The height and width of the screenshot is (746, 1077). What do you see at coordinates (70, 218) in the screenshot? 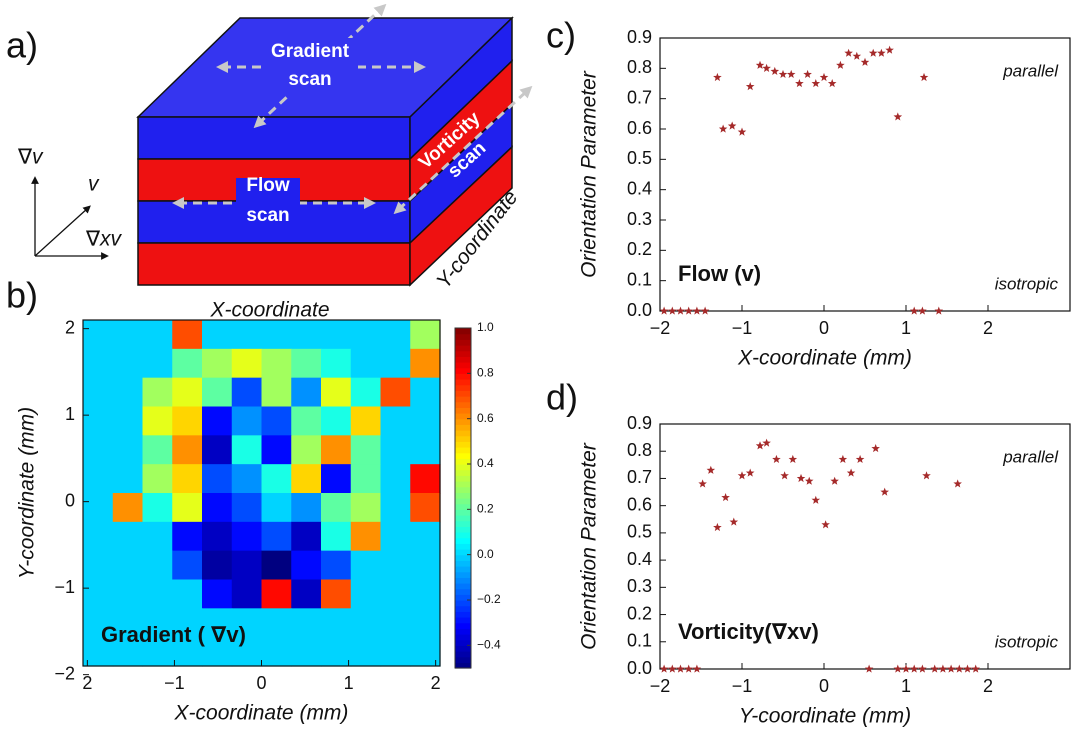
I see `frame-axes` at bounding box center [70, 218].